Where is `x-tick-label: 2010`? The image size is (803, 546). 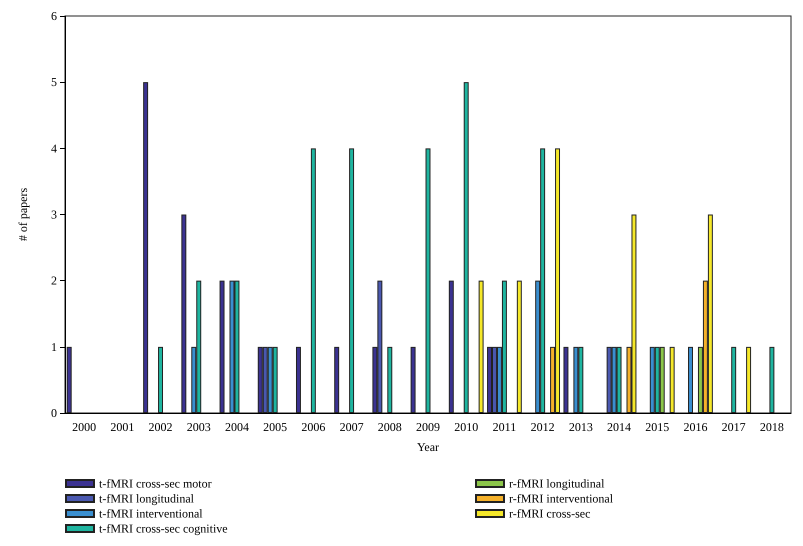 x-tick-label: 2010 is located at coordinates (466, 427).